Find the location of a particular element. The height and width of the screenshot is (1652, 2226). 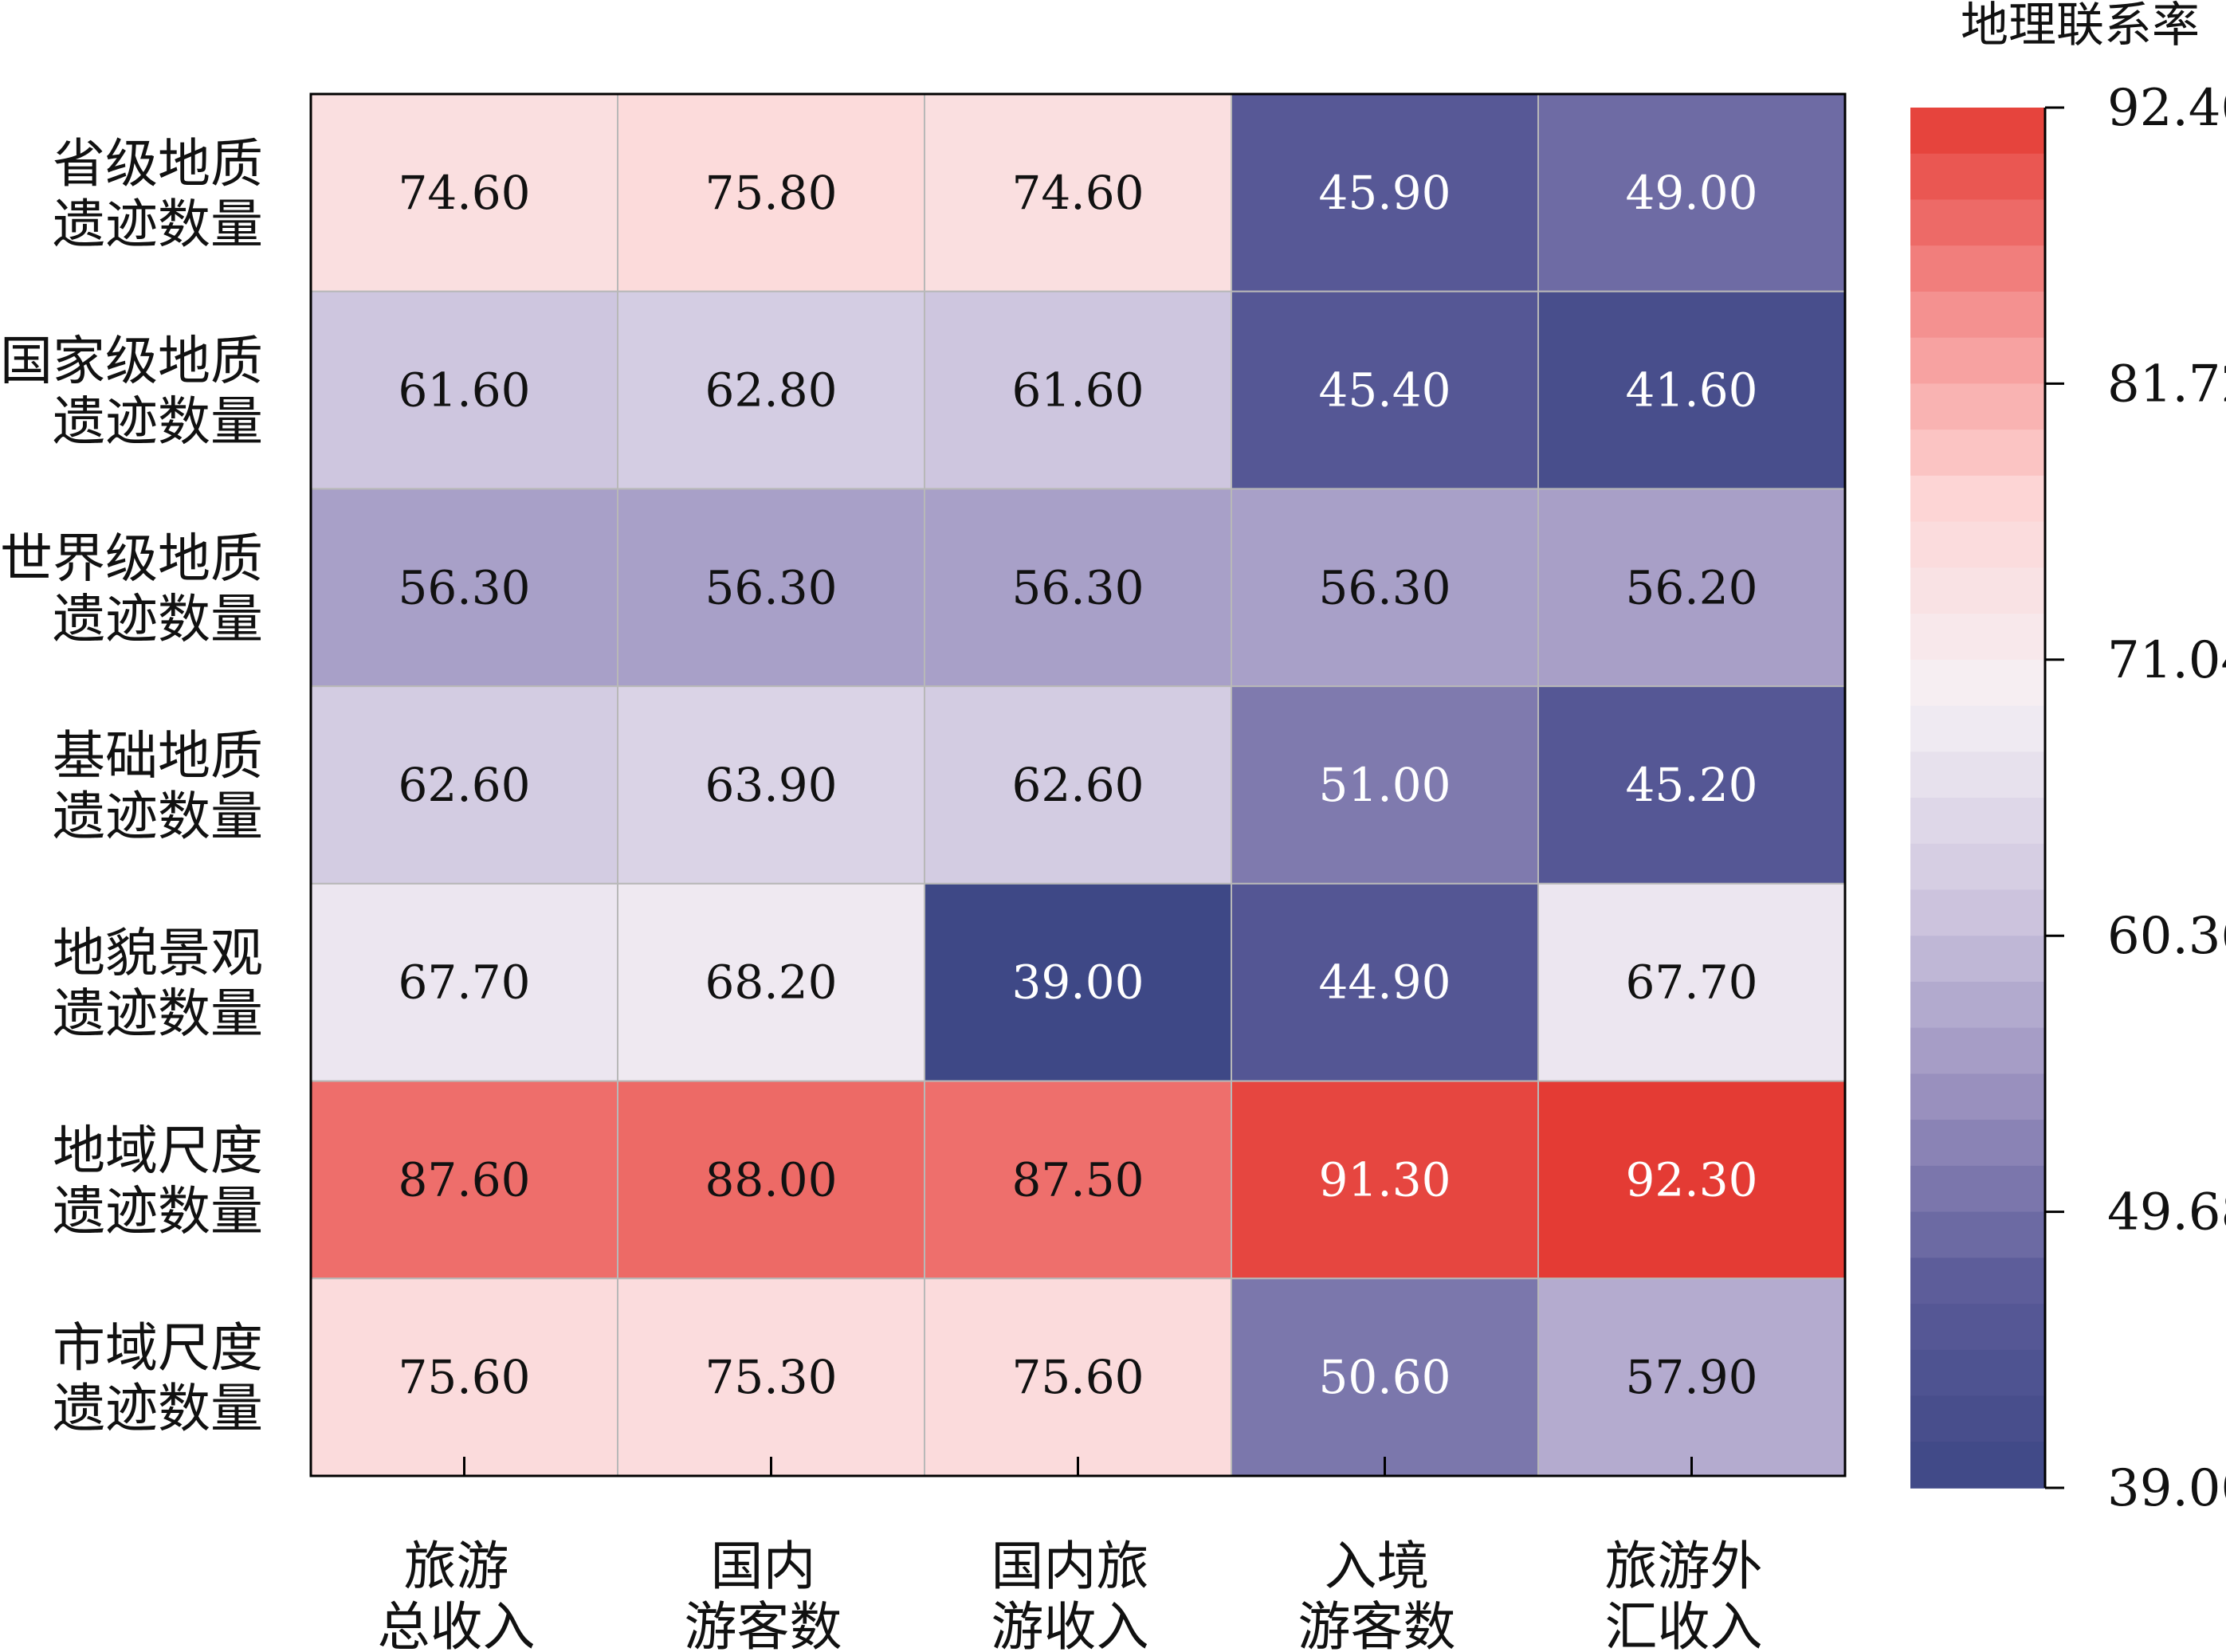

colorbar-tick-label: 81.72 is located at coordinates (2166, 384).